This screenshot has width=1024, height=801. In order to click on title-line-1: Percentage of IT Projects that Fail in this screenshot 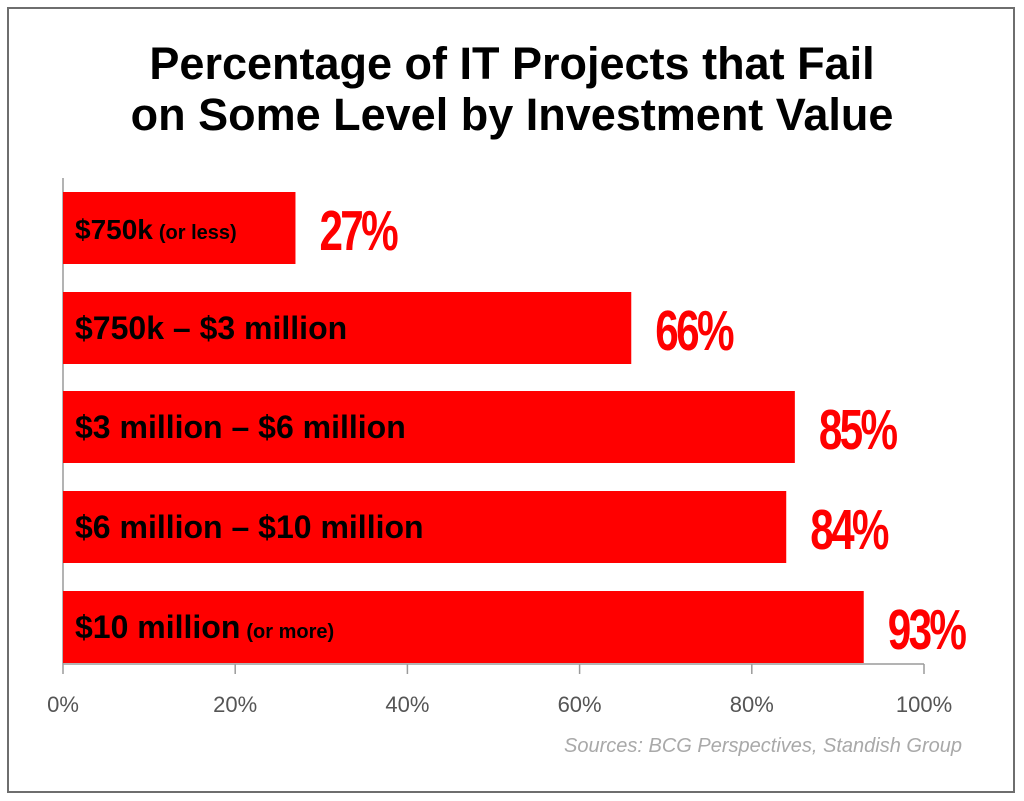, I will do `click(512, 63)`.